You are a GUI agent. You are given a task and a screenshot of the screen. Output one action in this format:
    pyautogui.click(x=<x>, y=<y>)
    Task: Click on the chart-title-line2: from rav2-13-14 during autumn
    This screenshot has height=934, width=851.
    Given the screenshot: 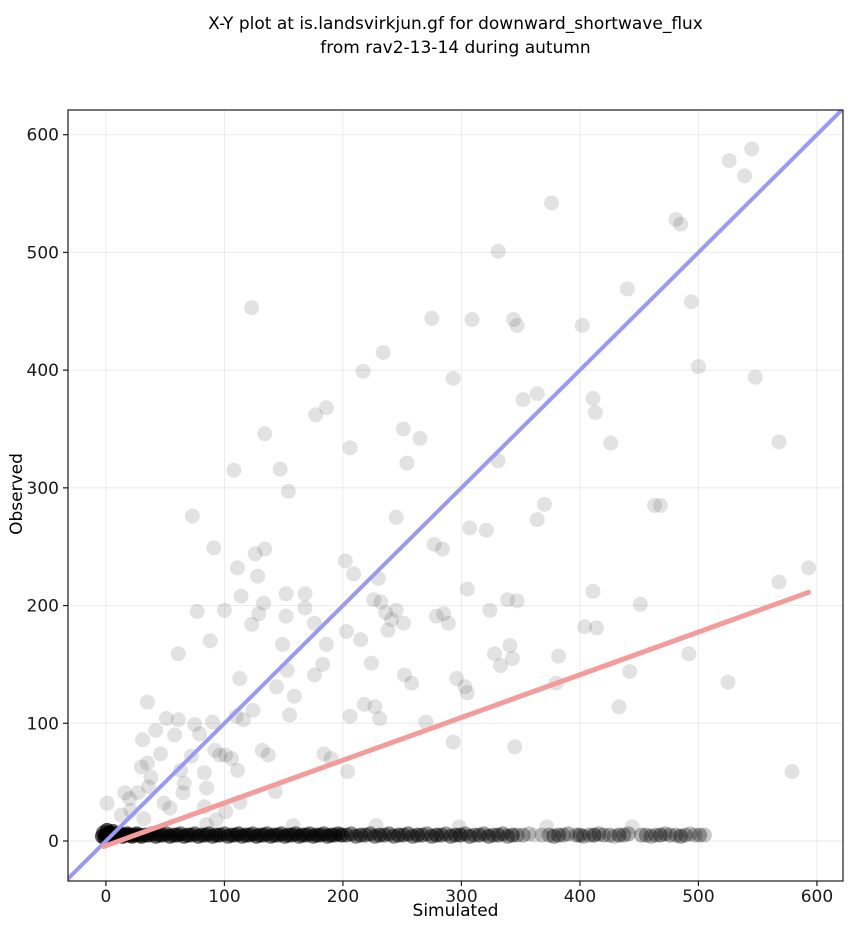 What is the action you would take?
    pyautogui.click(x=455, y=48)
    